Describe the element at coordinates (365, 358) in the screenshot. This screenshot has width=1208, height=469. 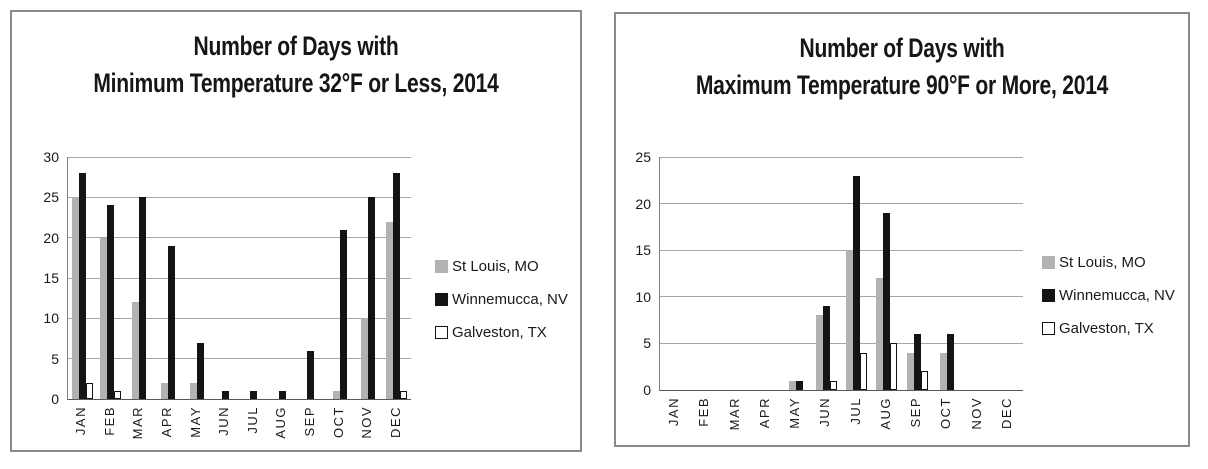
I see `bar-st-louis-nov` at that location.